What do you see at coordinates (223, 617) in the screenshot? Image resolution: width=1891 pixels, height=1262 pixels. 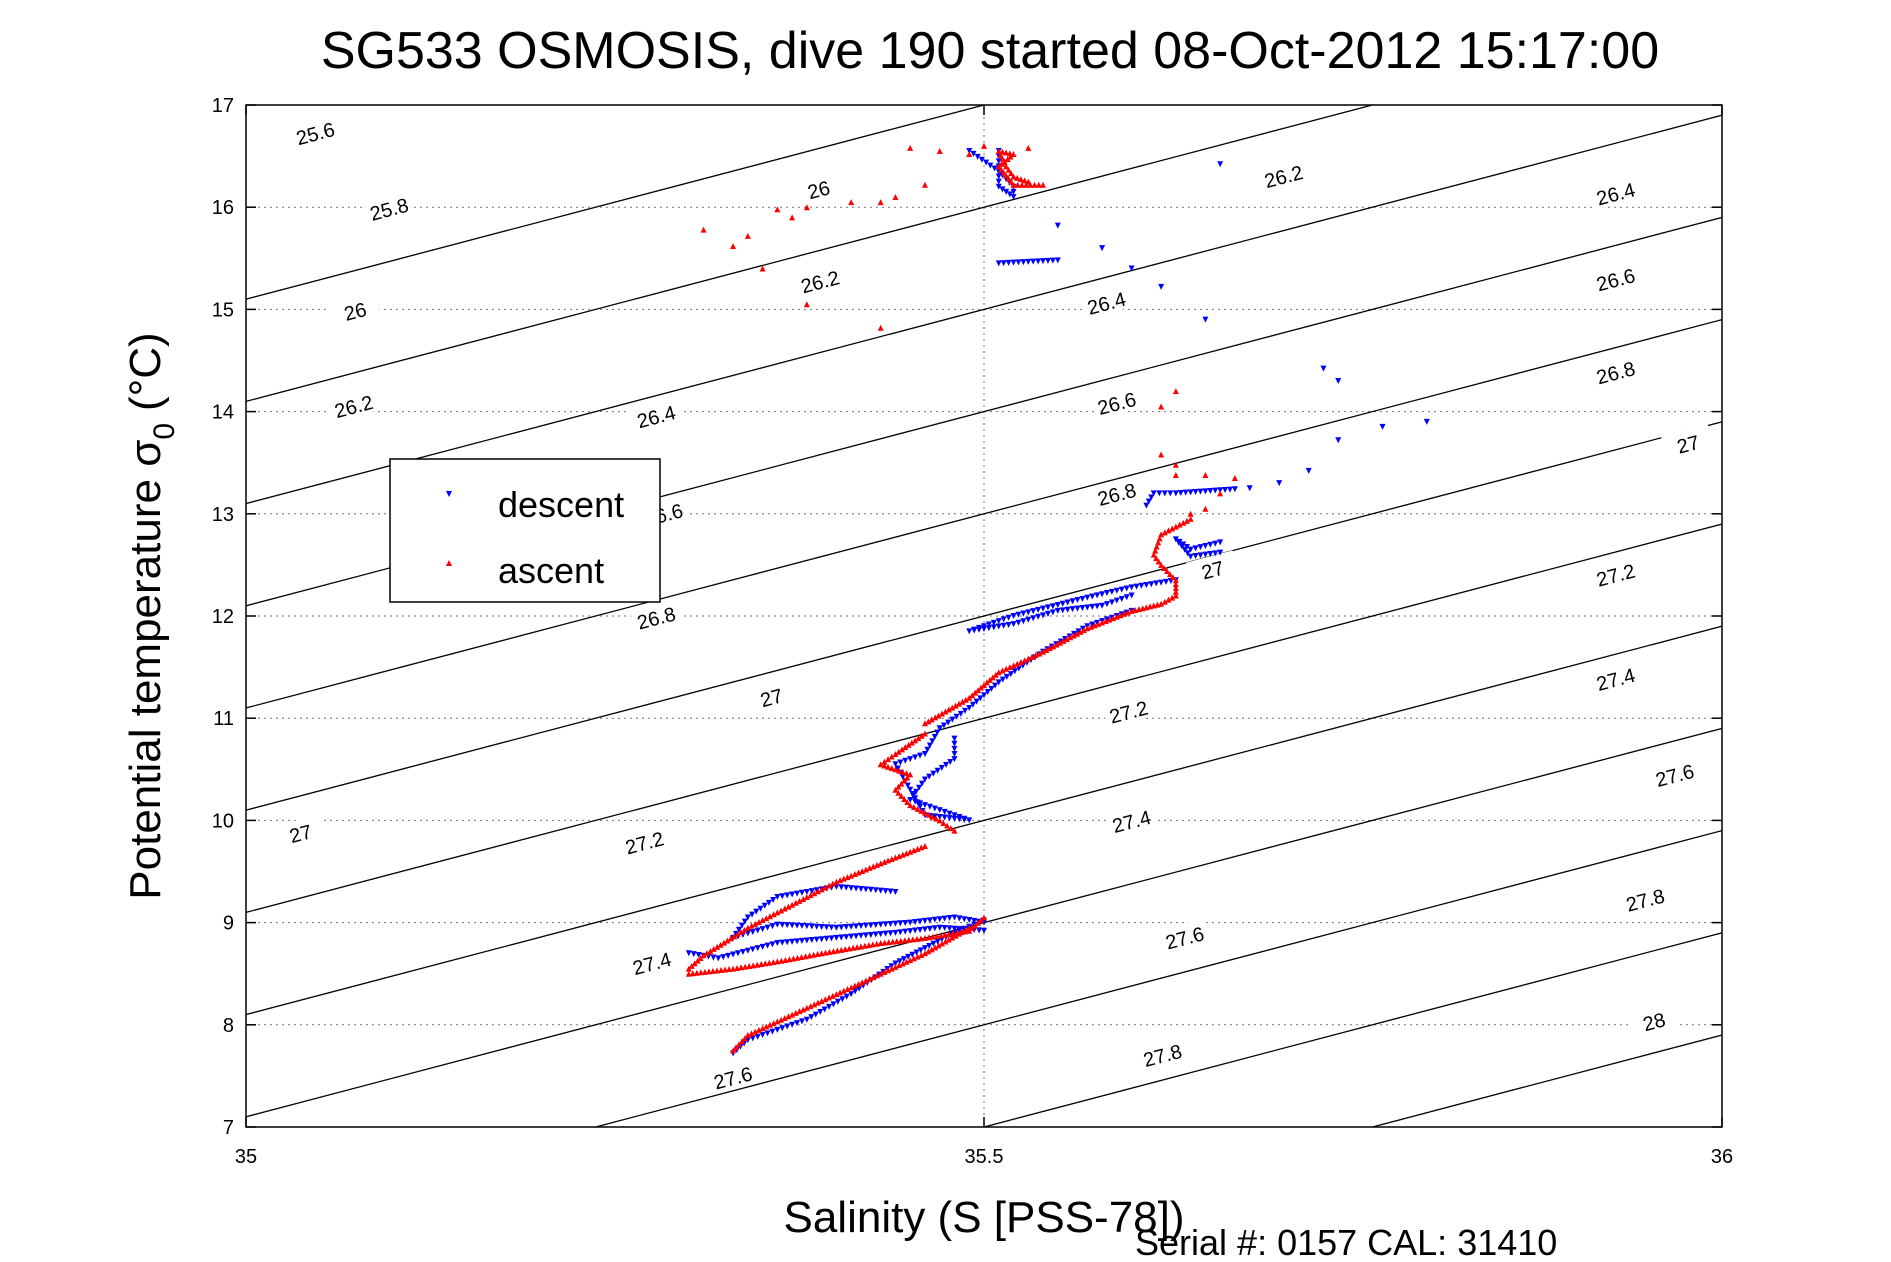 I see `y-tick-label: 12` at bounding box center [223, 617].